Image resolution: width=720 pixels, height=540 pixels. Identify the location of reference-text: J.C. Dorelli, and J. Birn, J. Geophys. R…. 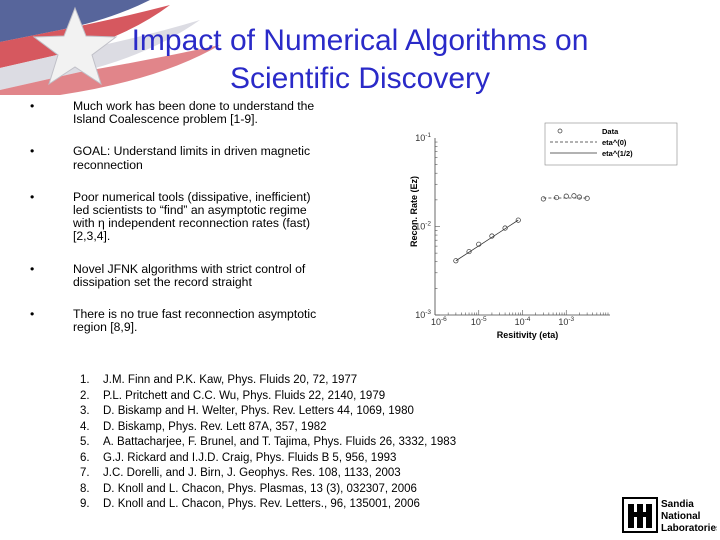
(252, 473).